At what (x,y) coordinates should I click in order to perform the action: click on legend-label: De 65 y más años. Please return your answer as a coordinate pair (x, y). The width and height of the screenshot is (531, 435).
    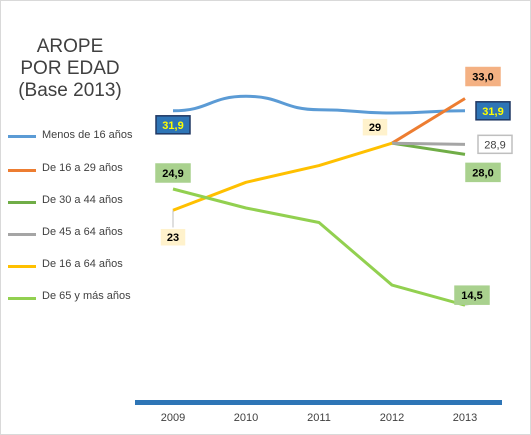
    Looking at the image, I should click on (86, 296).